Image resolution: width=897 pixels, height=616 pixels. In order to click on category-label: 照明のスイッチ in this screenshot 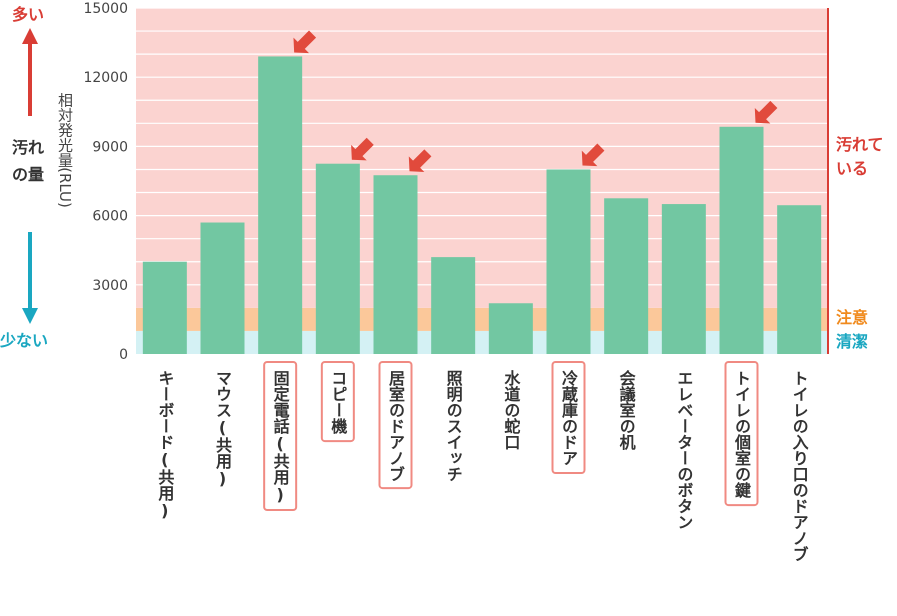, I will do `click(453, 426)`.